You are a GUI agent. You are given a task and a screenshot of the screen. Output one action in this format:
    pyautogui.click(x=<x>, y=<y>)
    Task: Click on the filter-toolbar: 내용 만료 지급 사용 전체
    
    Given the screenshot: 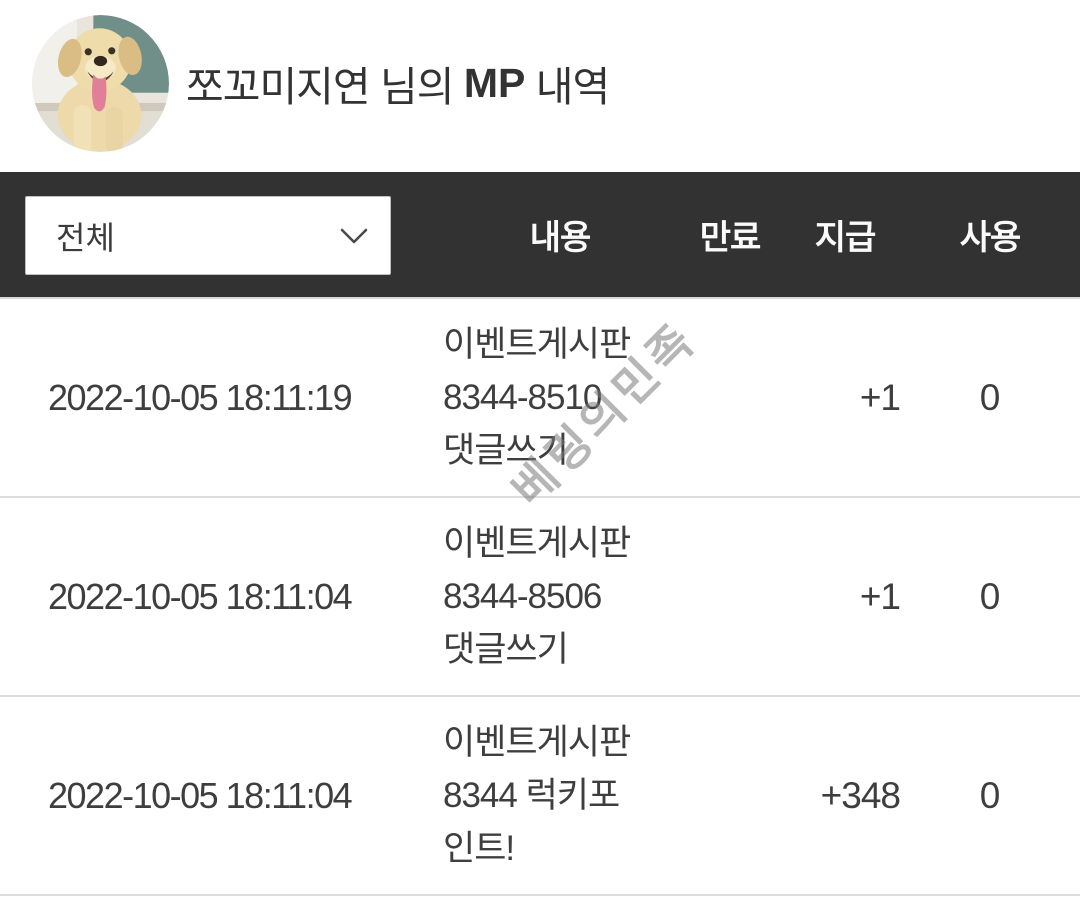 What is the action you would take?
    pyautogui.click(x=540, y=235)
    